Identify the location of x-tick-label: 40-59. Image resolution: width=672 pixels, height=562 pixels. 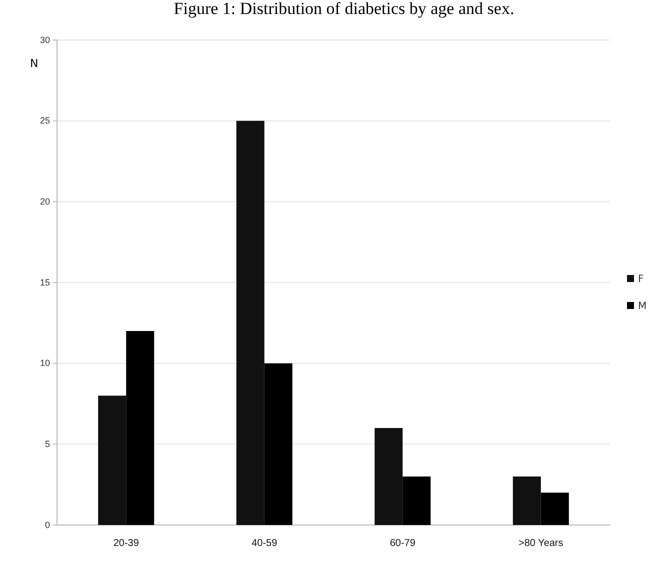
(265, 544).